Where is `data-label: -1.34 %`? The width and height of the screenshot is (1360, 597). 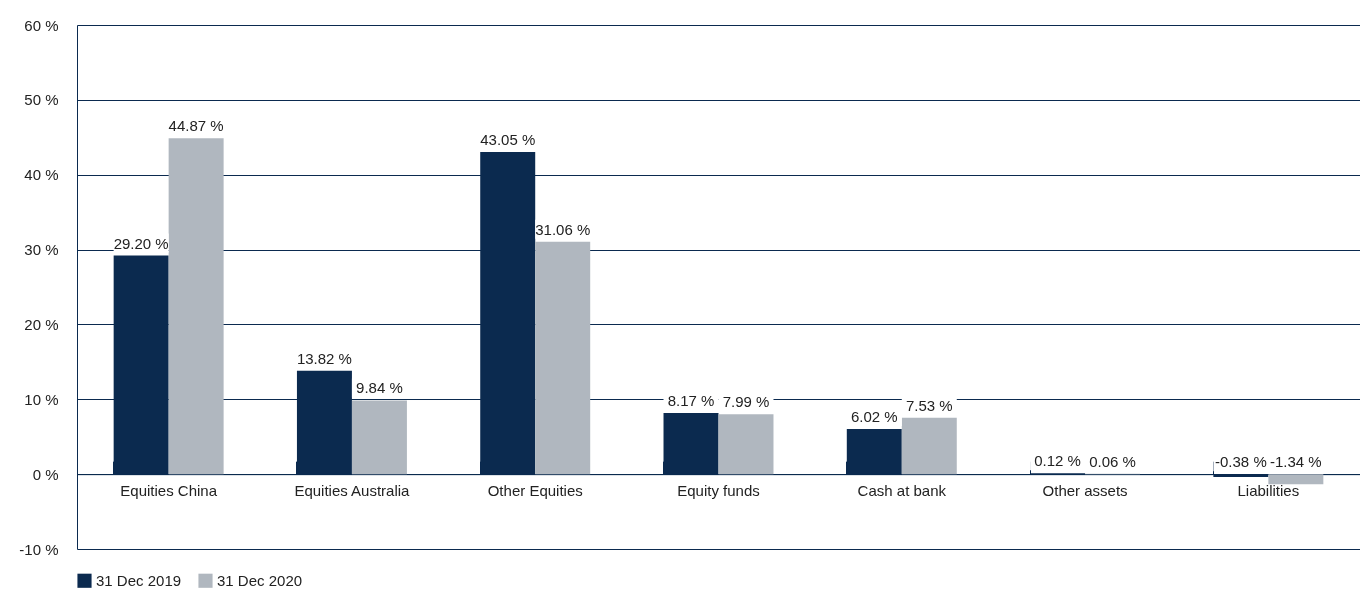 data-label: -1.34 % is located at coordinates (1296, 462).